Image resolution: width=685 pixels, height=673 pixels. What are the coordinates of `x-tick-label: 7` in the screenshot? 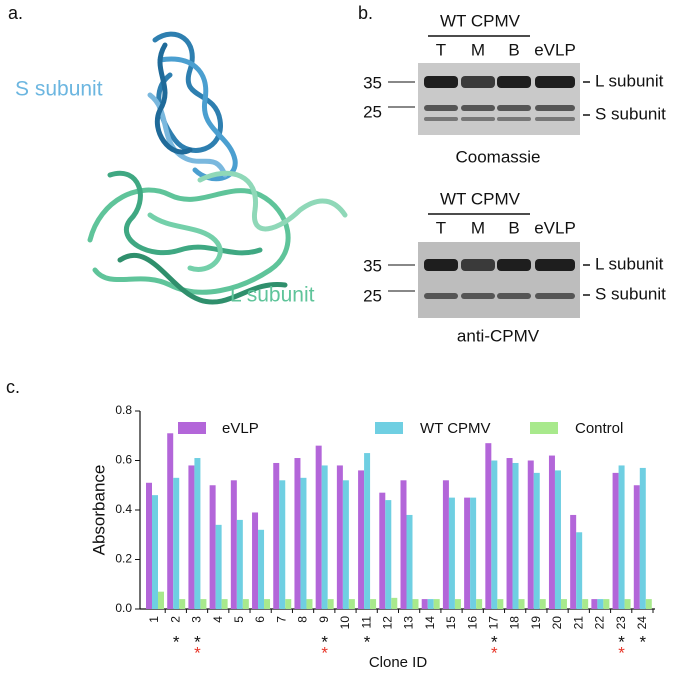 It's located at (281, 619).